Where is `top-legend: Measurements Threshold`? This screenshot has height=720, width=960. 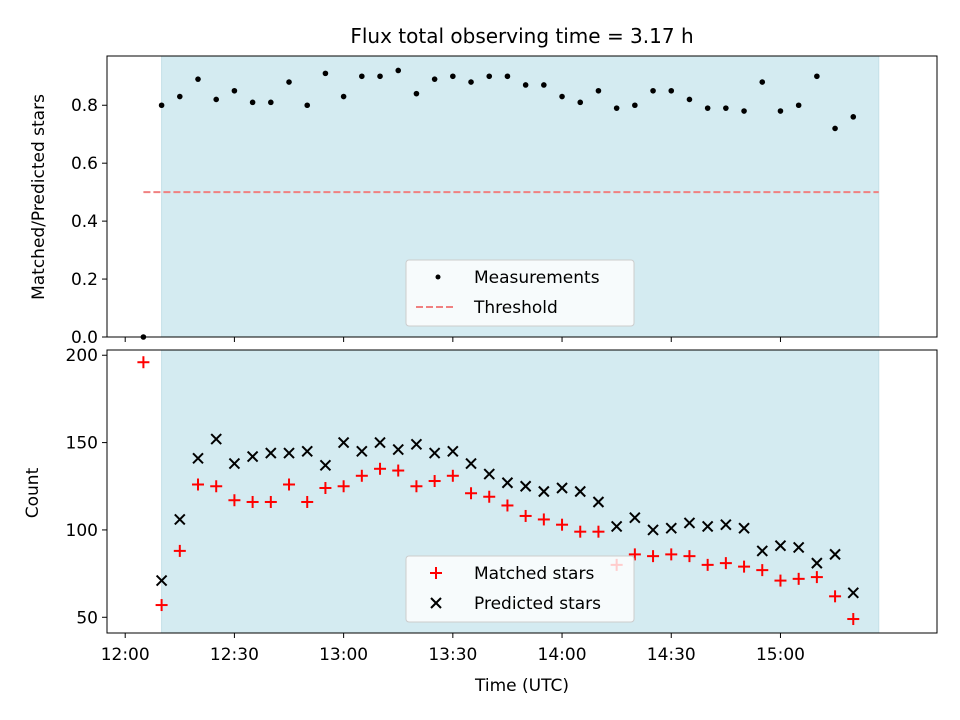 top-legend: Measurements Threshold is located at coordinates (520, 293).